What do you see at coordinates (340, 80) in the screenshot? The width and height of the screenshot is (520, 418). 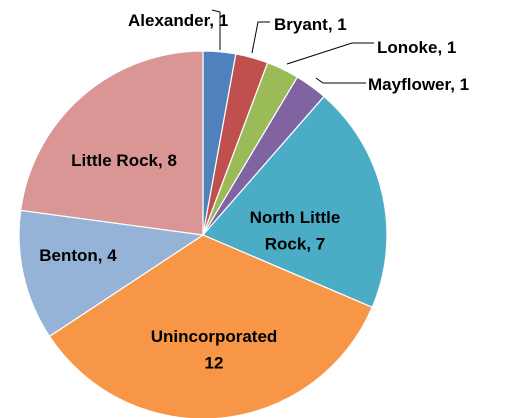 I see `leader-line-mayflower` at bounding box center [340, 80].